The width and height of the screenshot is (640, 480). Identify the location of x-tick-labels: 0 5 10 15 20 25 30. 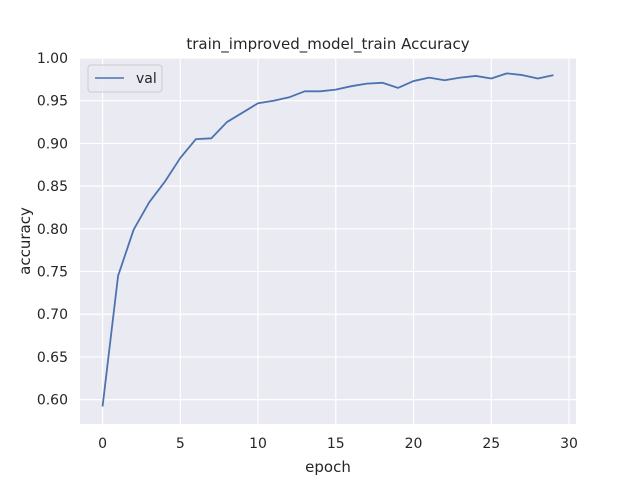
(338, 444).